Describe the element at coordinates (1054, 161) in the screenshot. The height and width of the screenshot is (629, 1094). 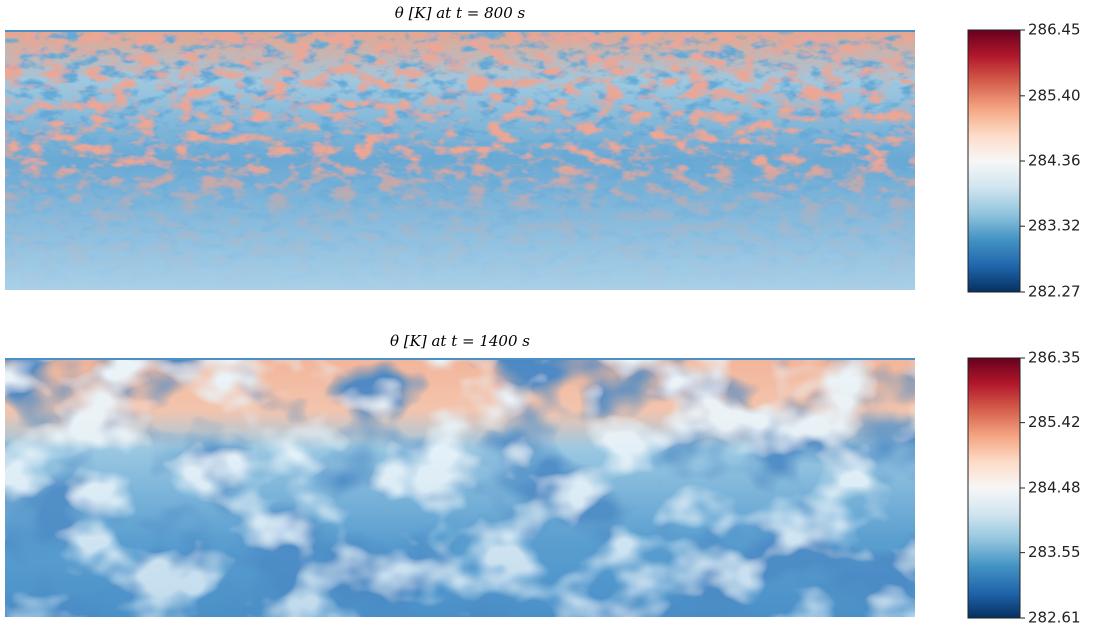
I see `colorbar-tick-label: 284.36` at that location.